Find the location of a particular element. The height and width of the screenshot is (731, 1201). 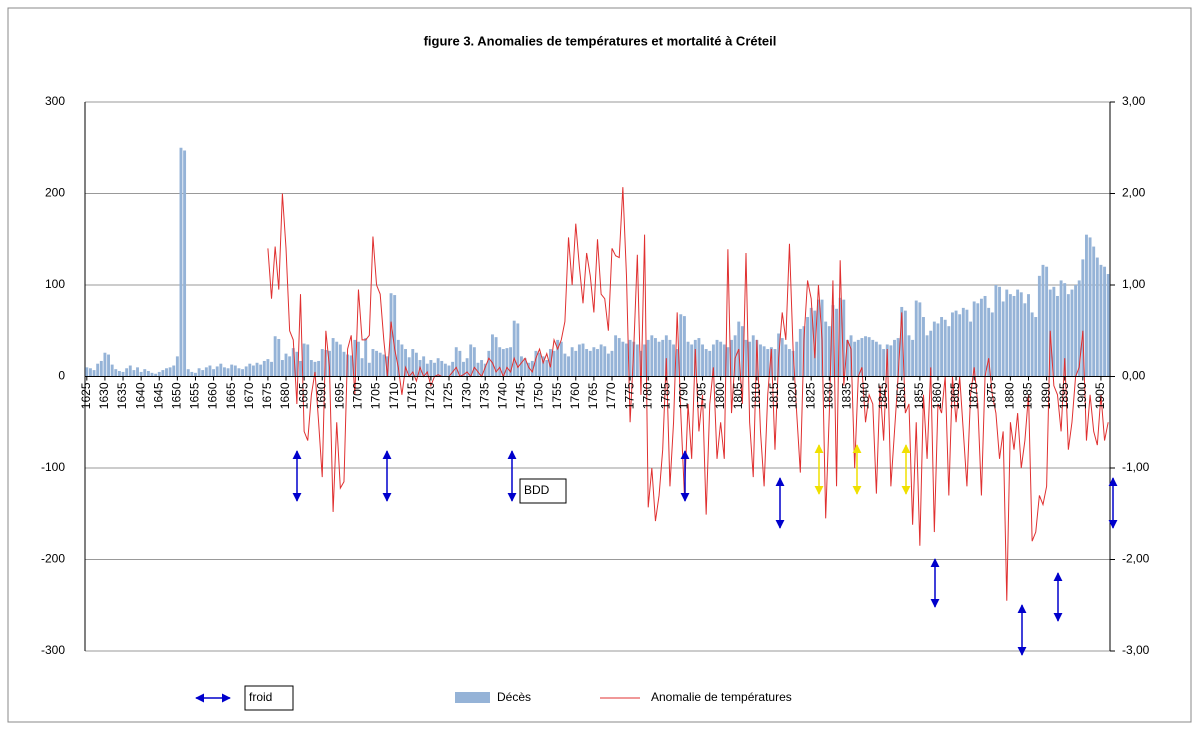

y-tick-label: -300 is located at coordinates (53, 650).